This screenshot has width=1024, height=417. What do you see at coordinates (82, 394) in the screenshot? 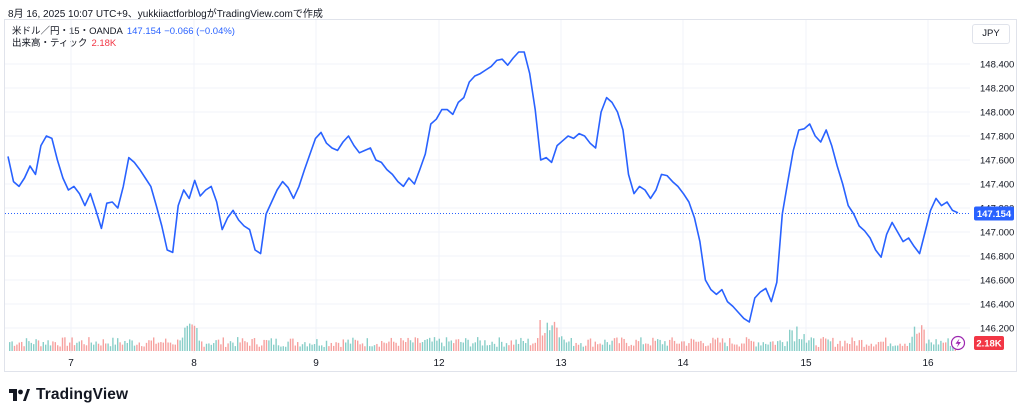
I see `tradingview-wordmark: TradingView` at bounding box center [82, 394].